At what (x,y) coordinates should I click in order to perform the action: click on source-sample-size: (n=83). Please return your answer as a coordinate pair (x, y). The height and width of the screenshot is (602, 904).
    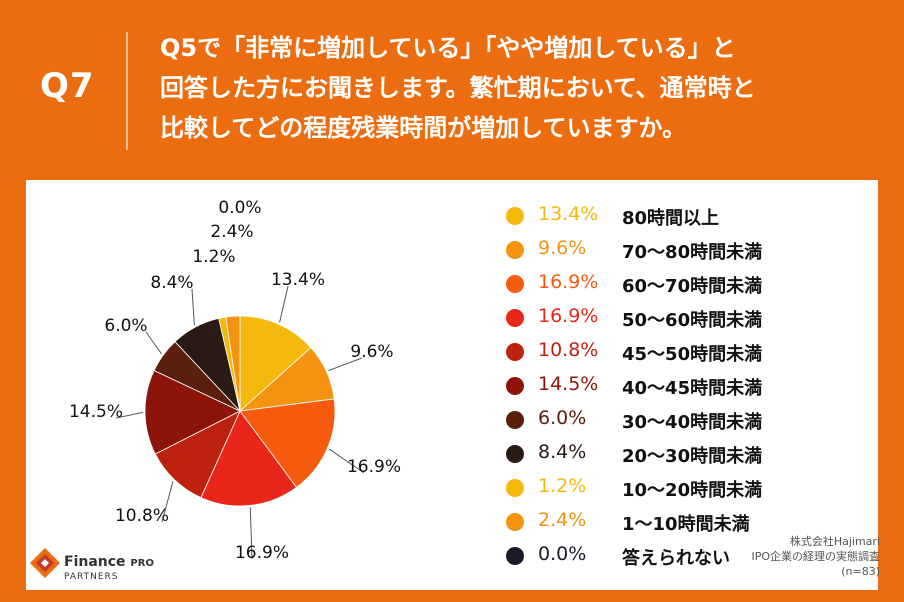
    Looking at the image, I should click on (860, 571).